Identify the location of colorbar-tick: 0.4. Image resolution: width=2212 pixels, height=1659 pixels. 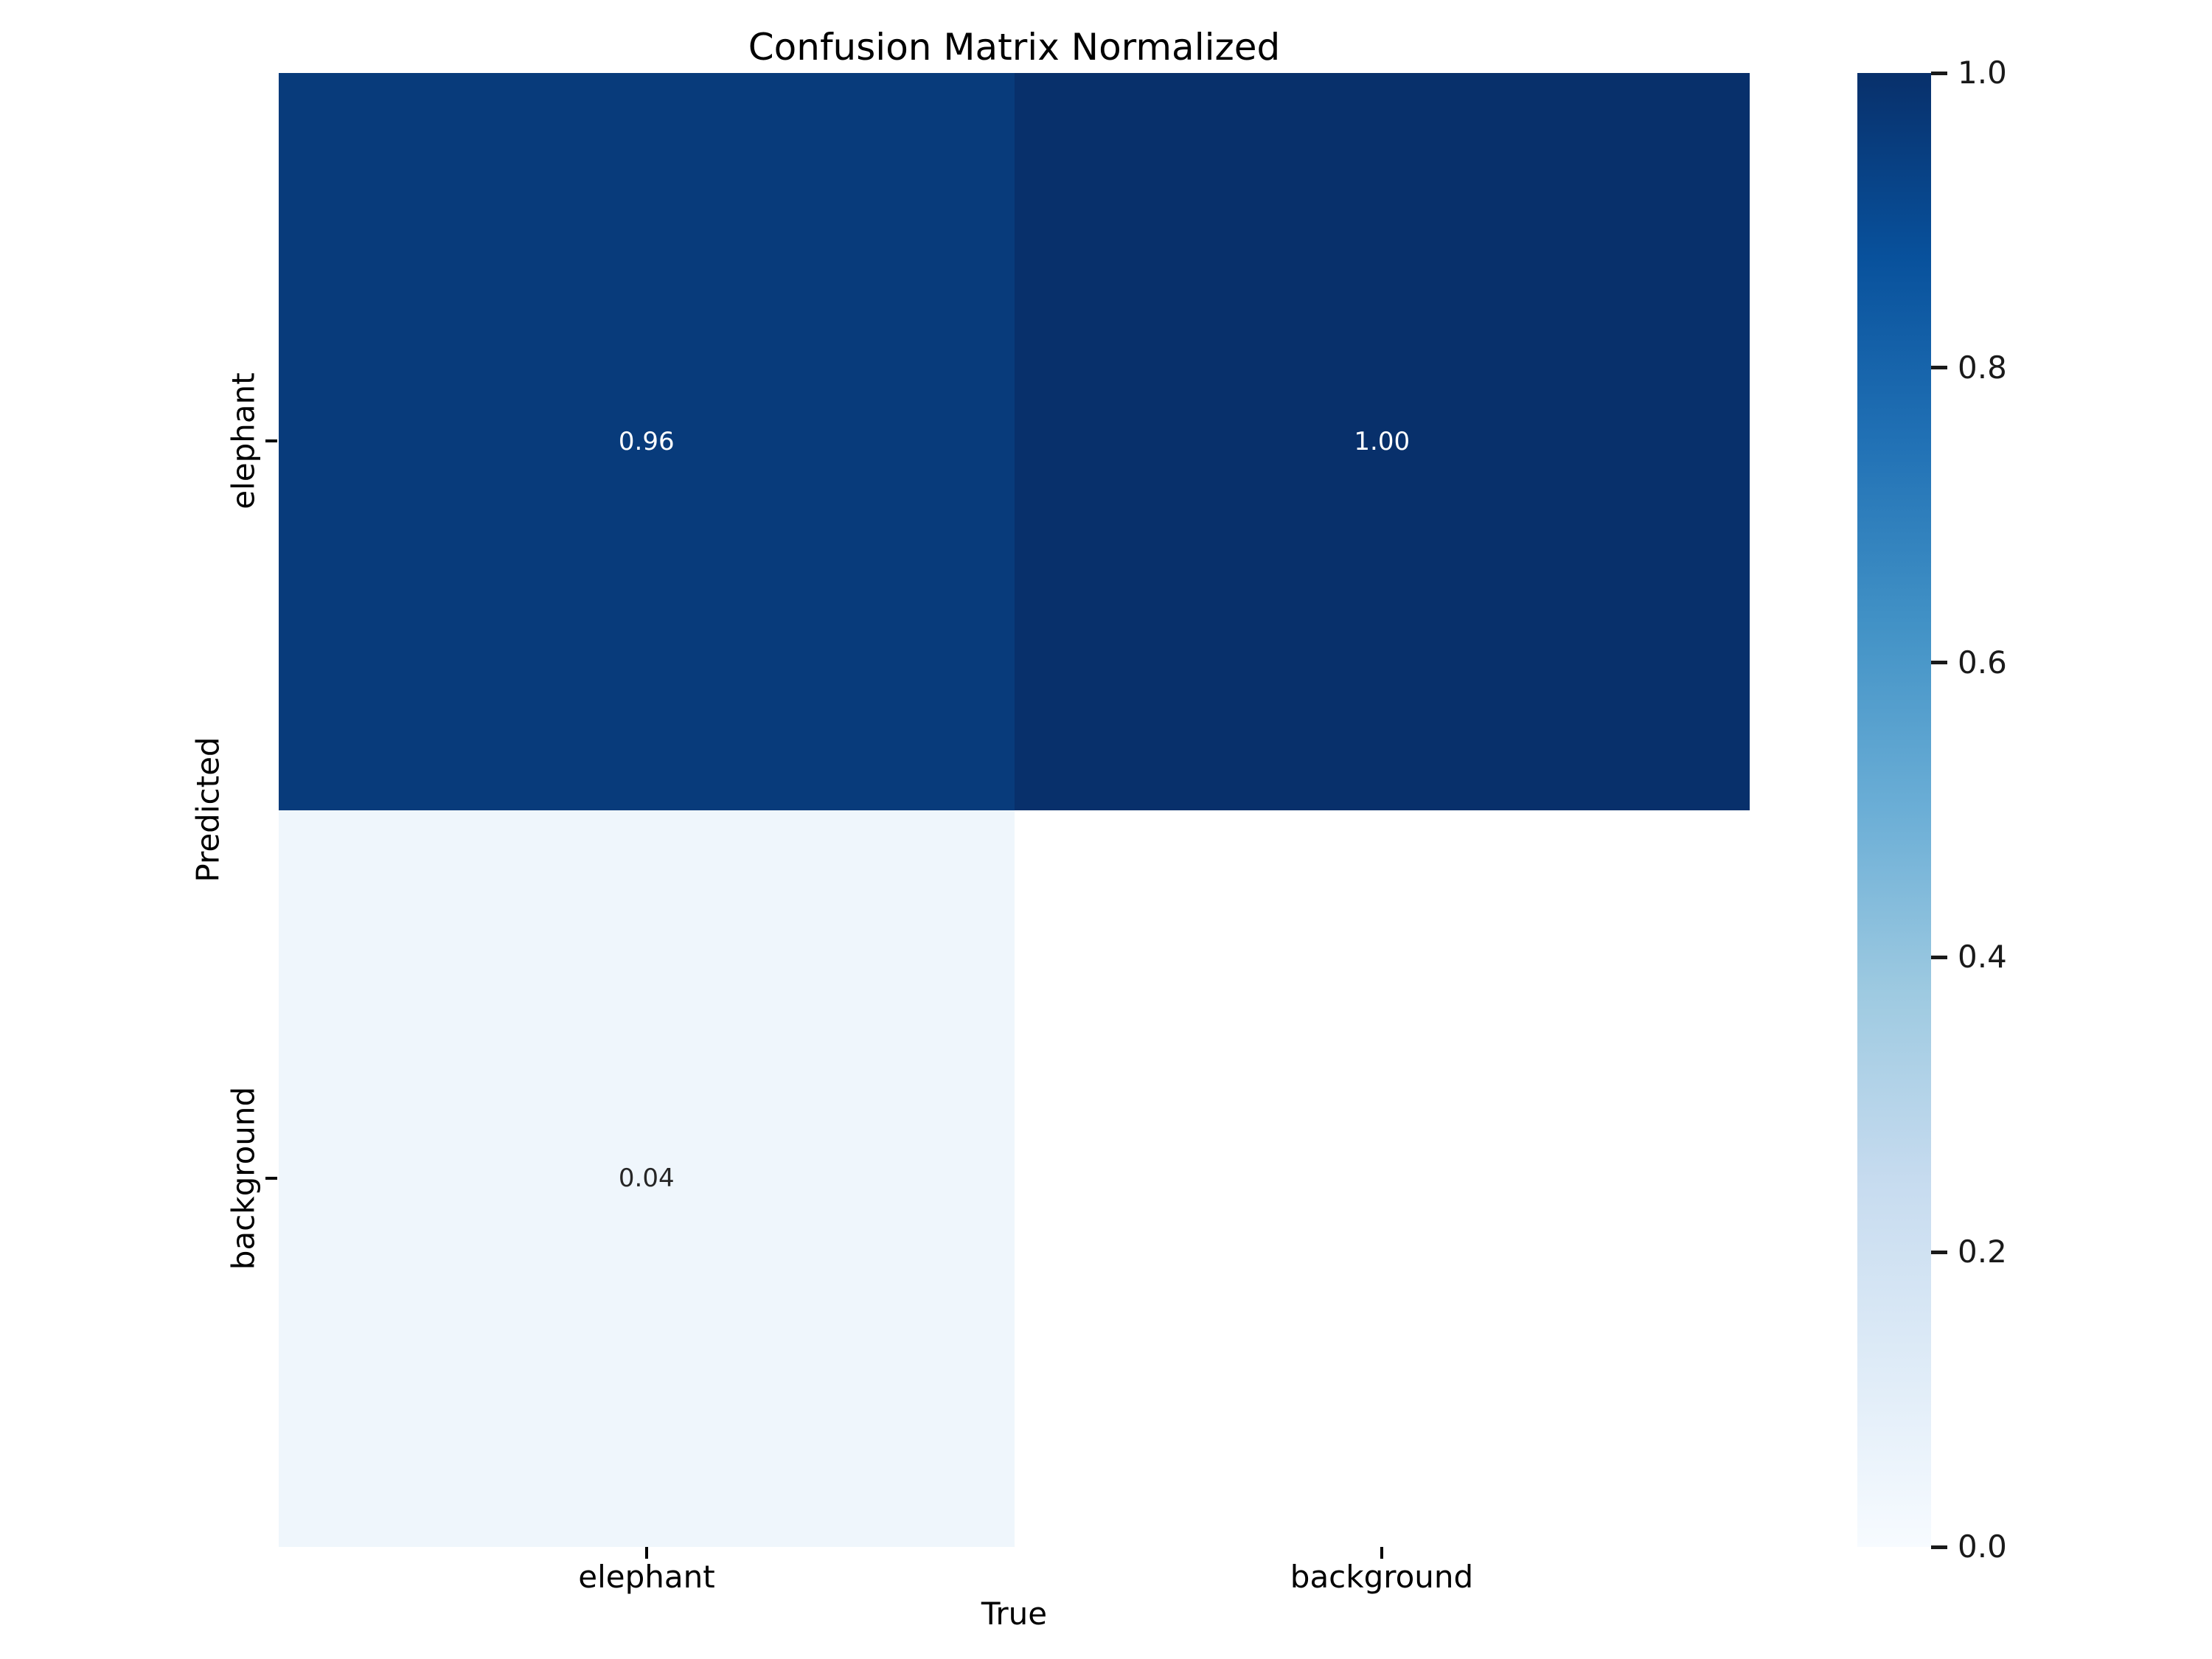
(1969, 957).